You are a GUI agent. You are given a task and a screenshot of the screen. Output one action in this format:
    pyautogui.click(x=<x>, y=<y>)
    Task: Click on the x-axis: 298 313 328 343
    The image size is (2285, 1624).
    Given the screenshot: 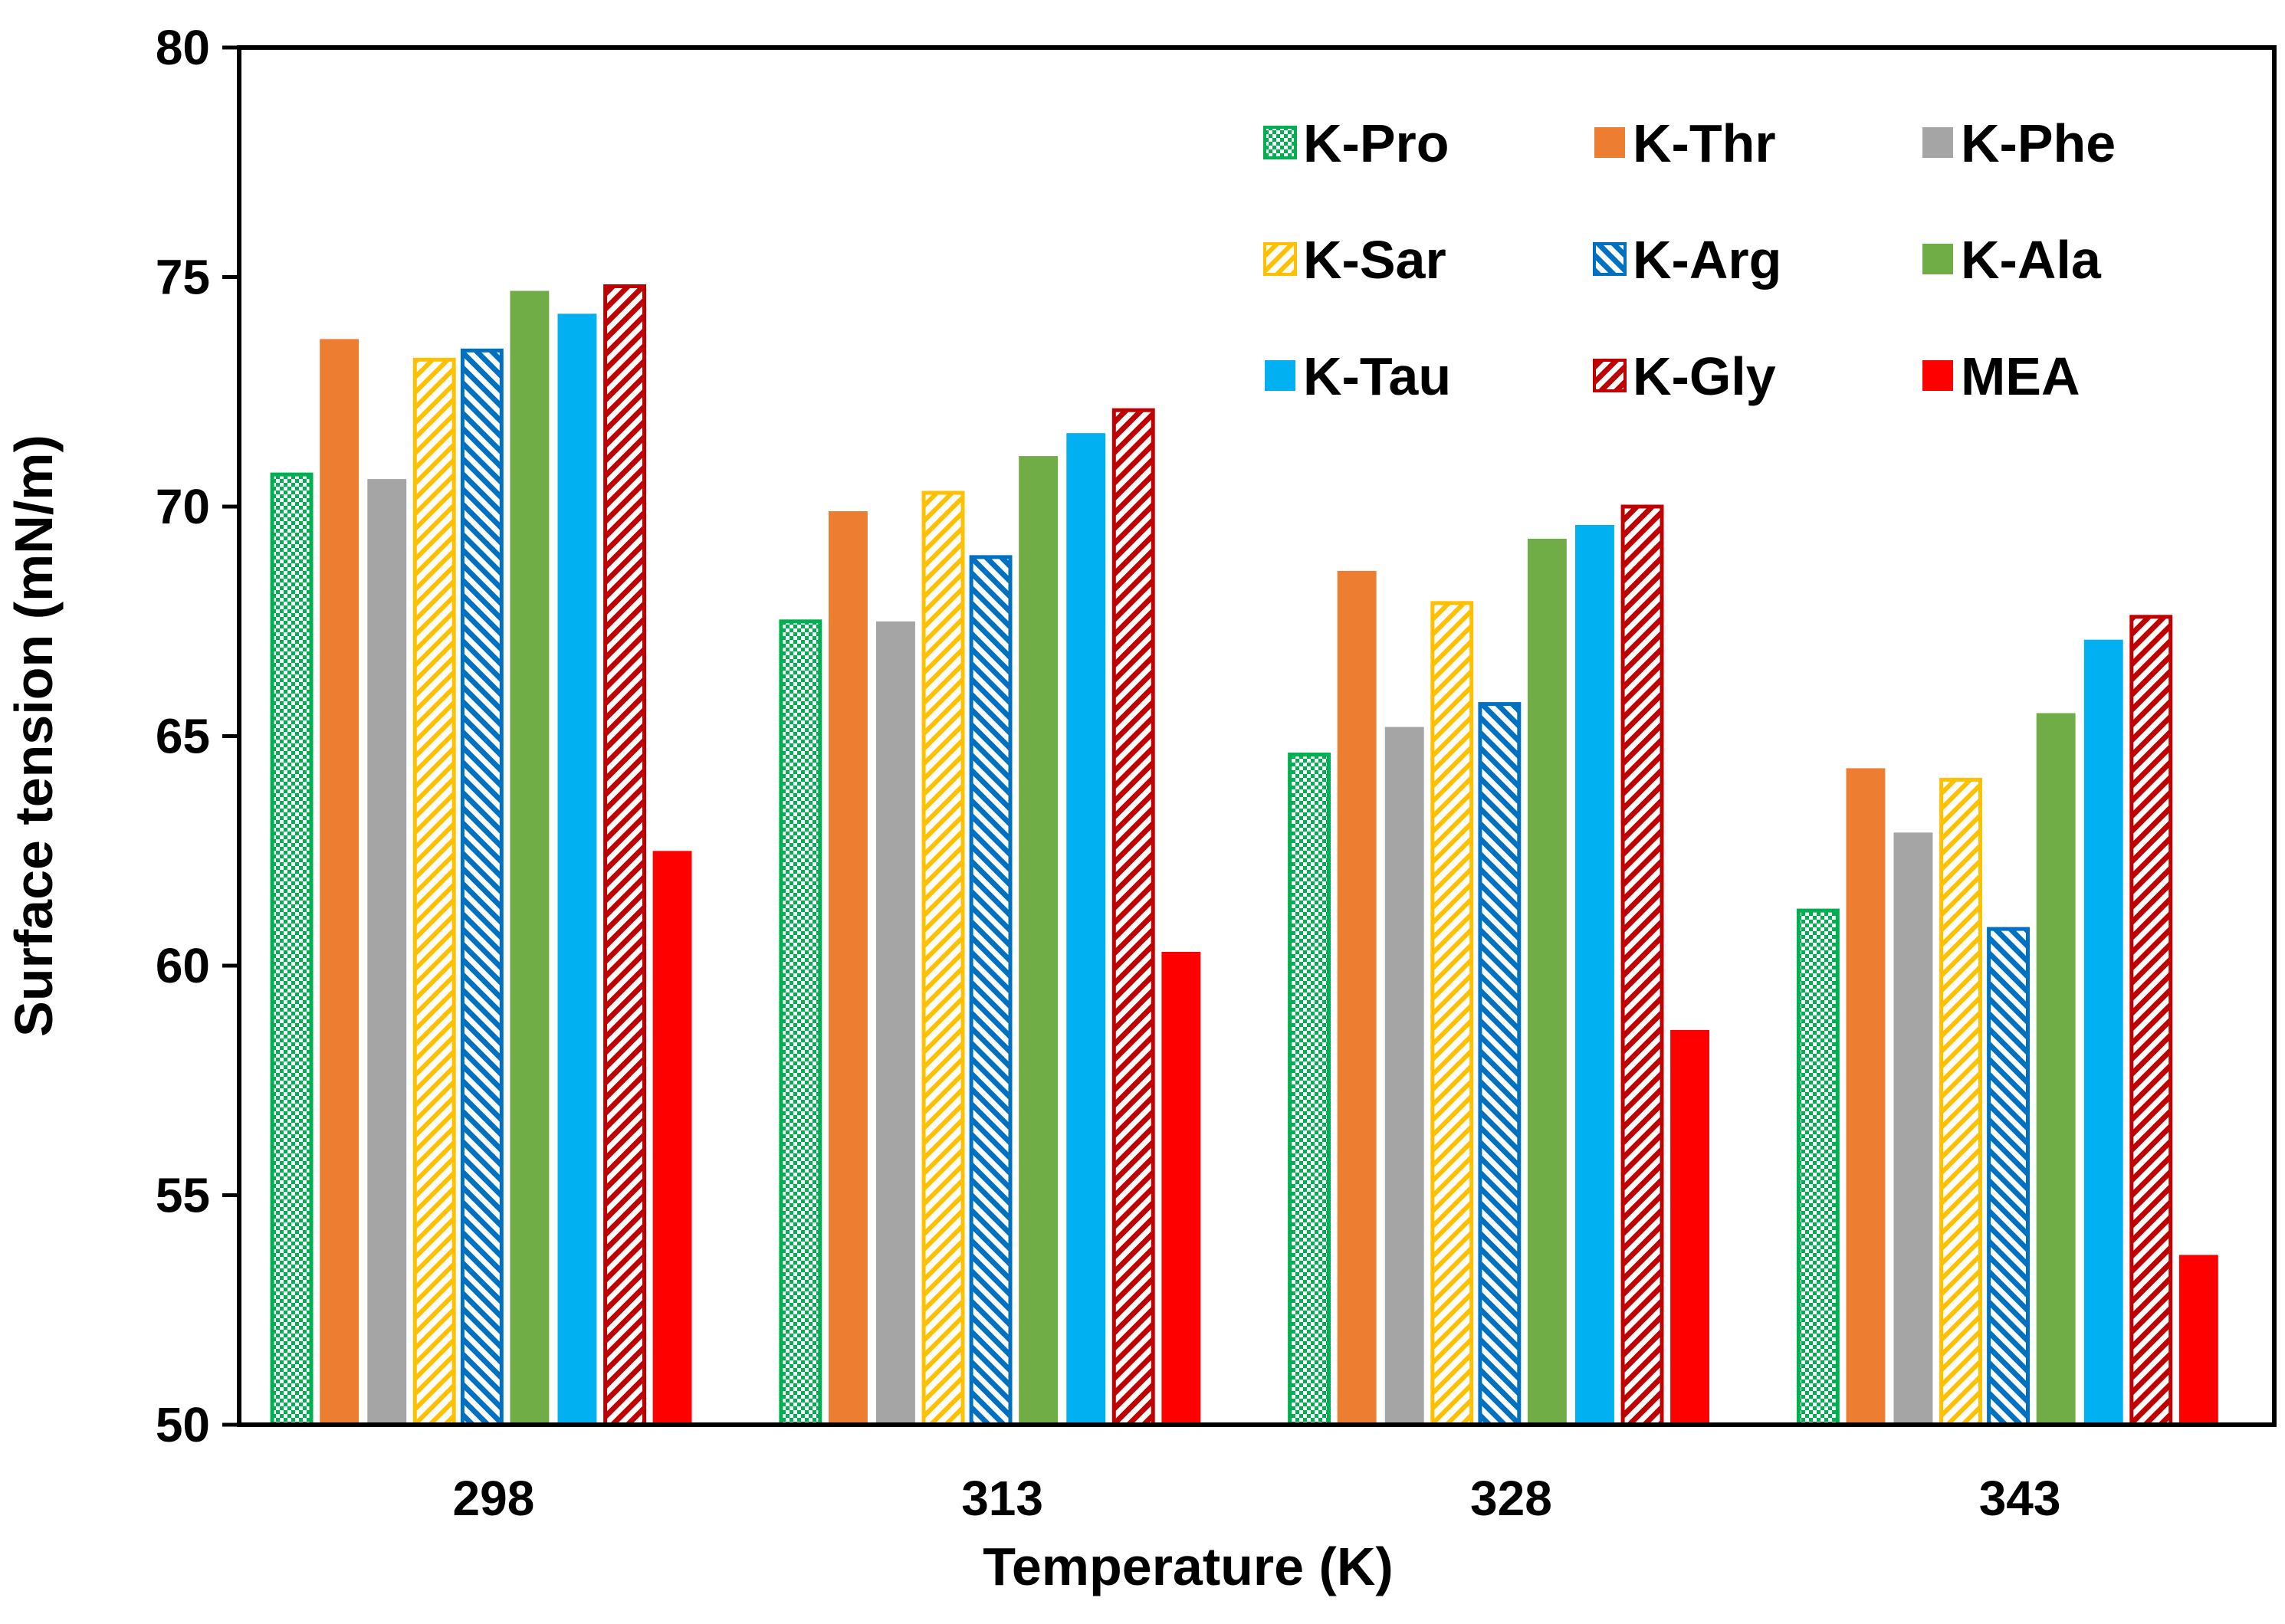 What is the action you would take?
    pyautogui.click(x=1257, y=1498)
    